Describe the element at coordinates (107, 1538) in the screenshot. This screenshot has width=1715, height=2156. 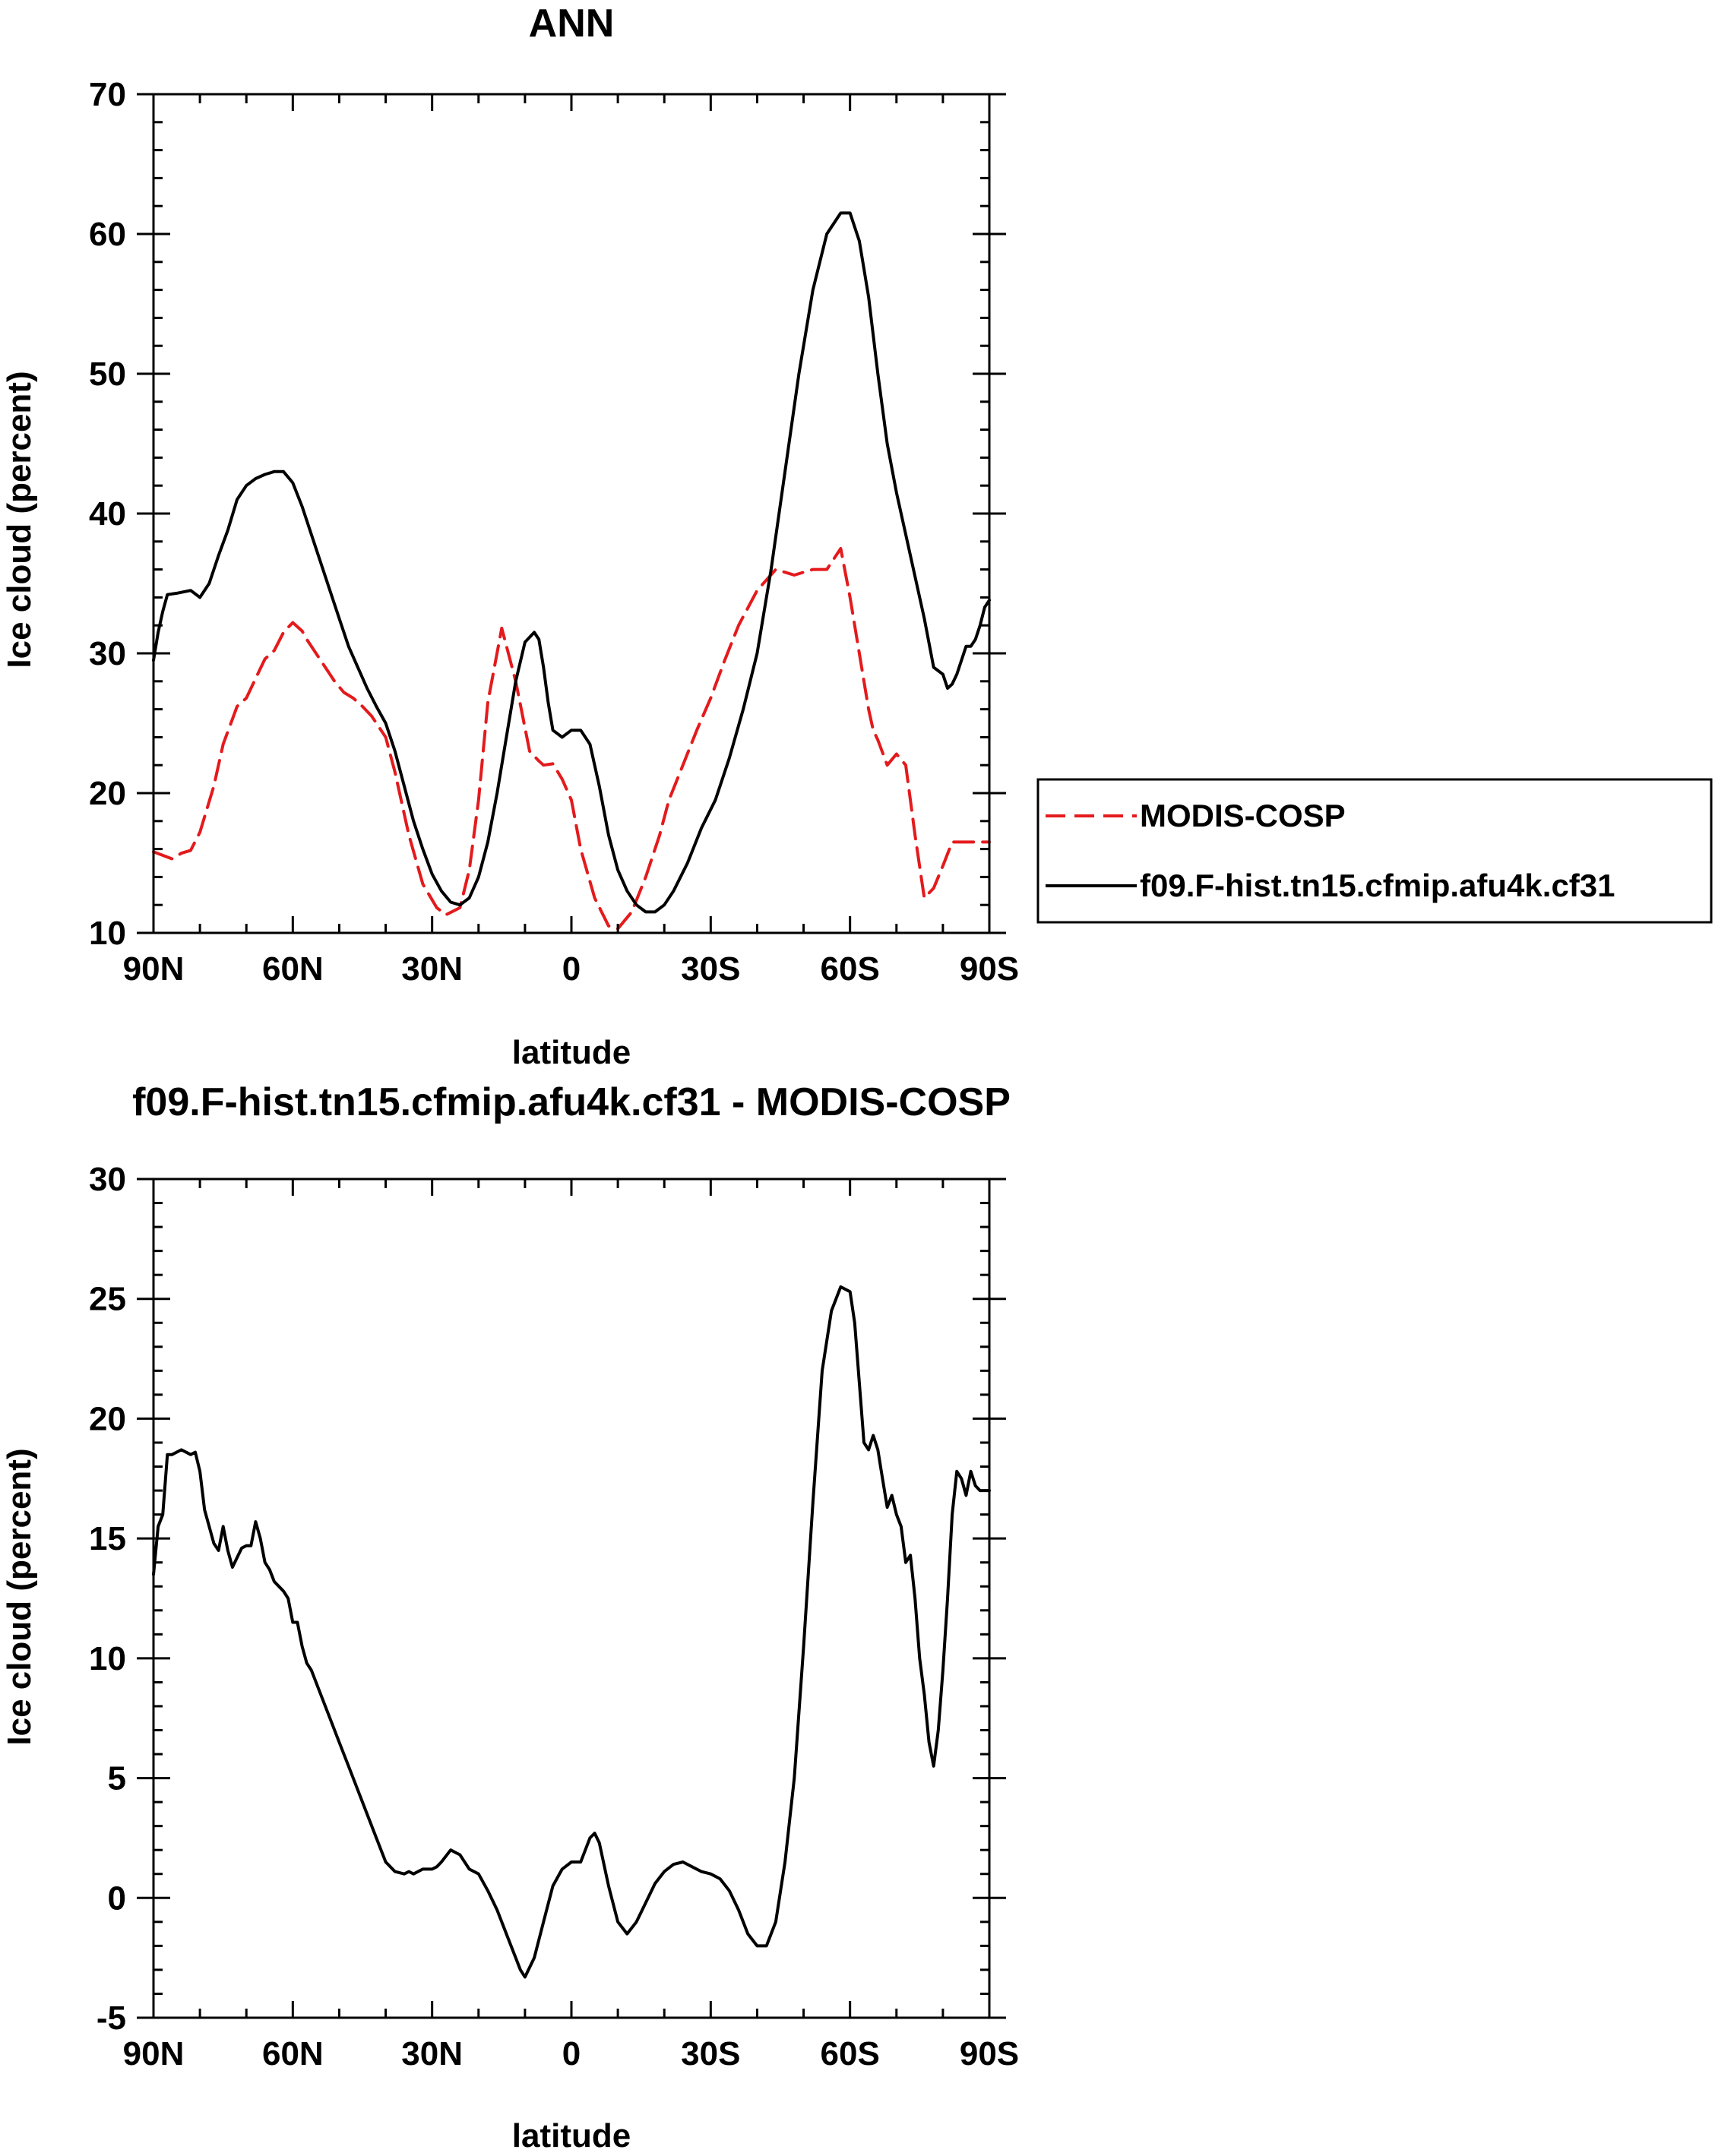
I see `y-tick-label: 15` at that location.